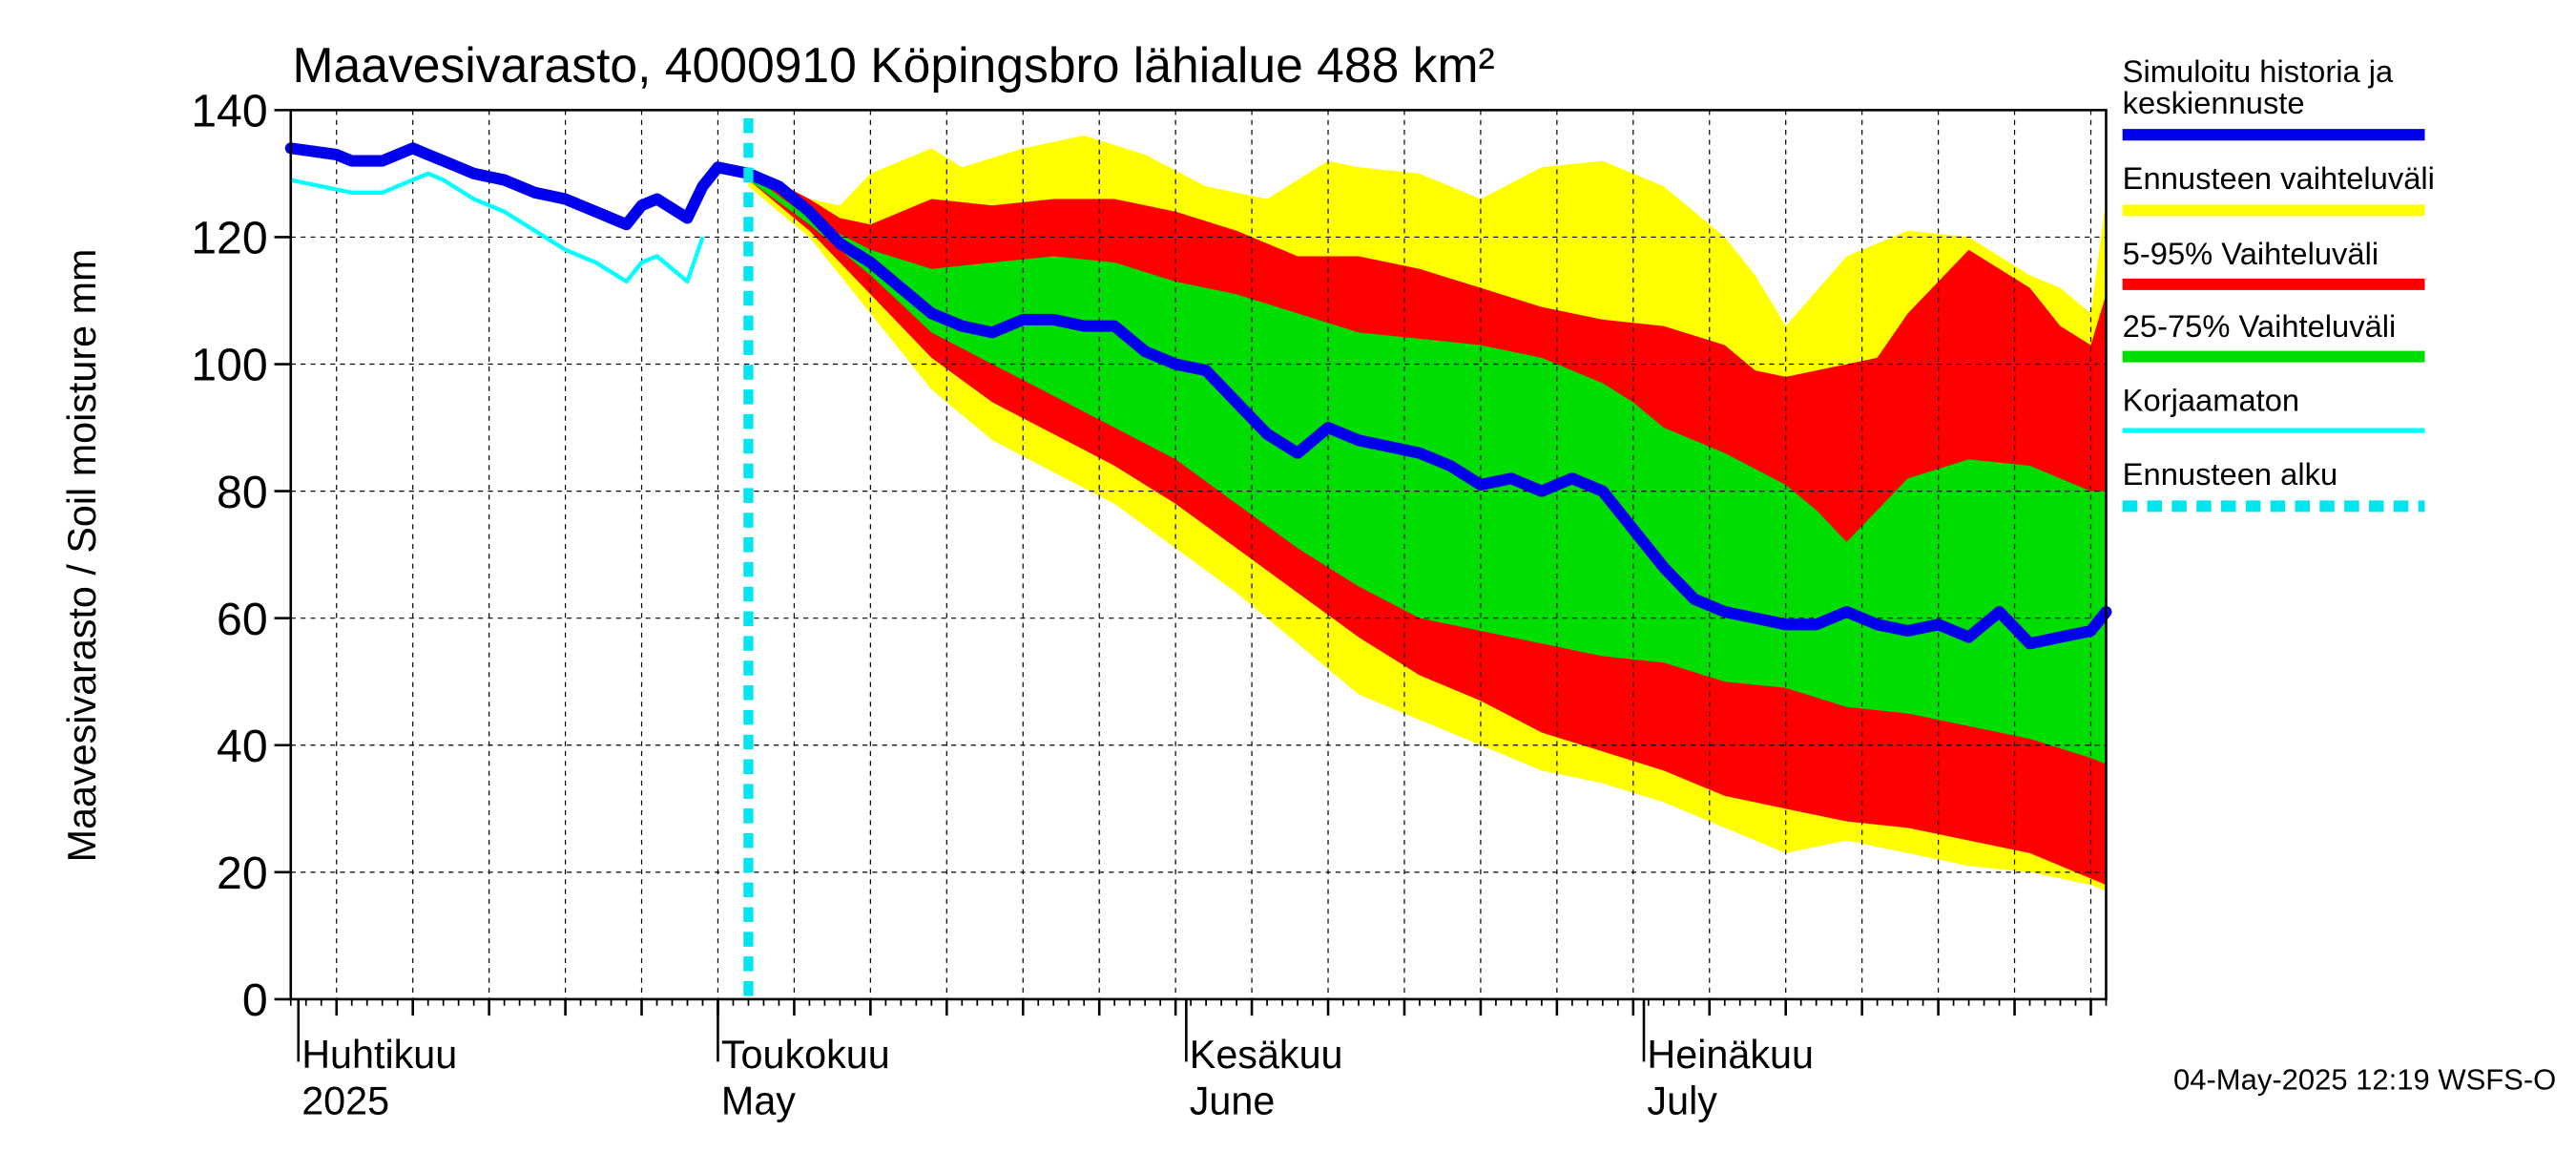 The height and width of the screenshot is (1152, 2576). What do you see at coordinates (345, 1100) in the screenshot?
I see `month-sublabel: 2025` at bounding box center [345, 1100].